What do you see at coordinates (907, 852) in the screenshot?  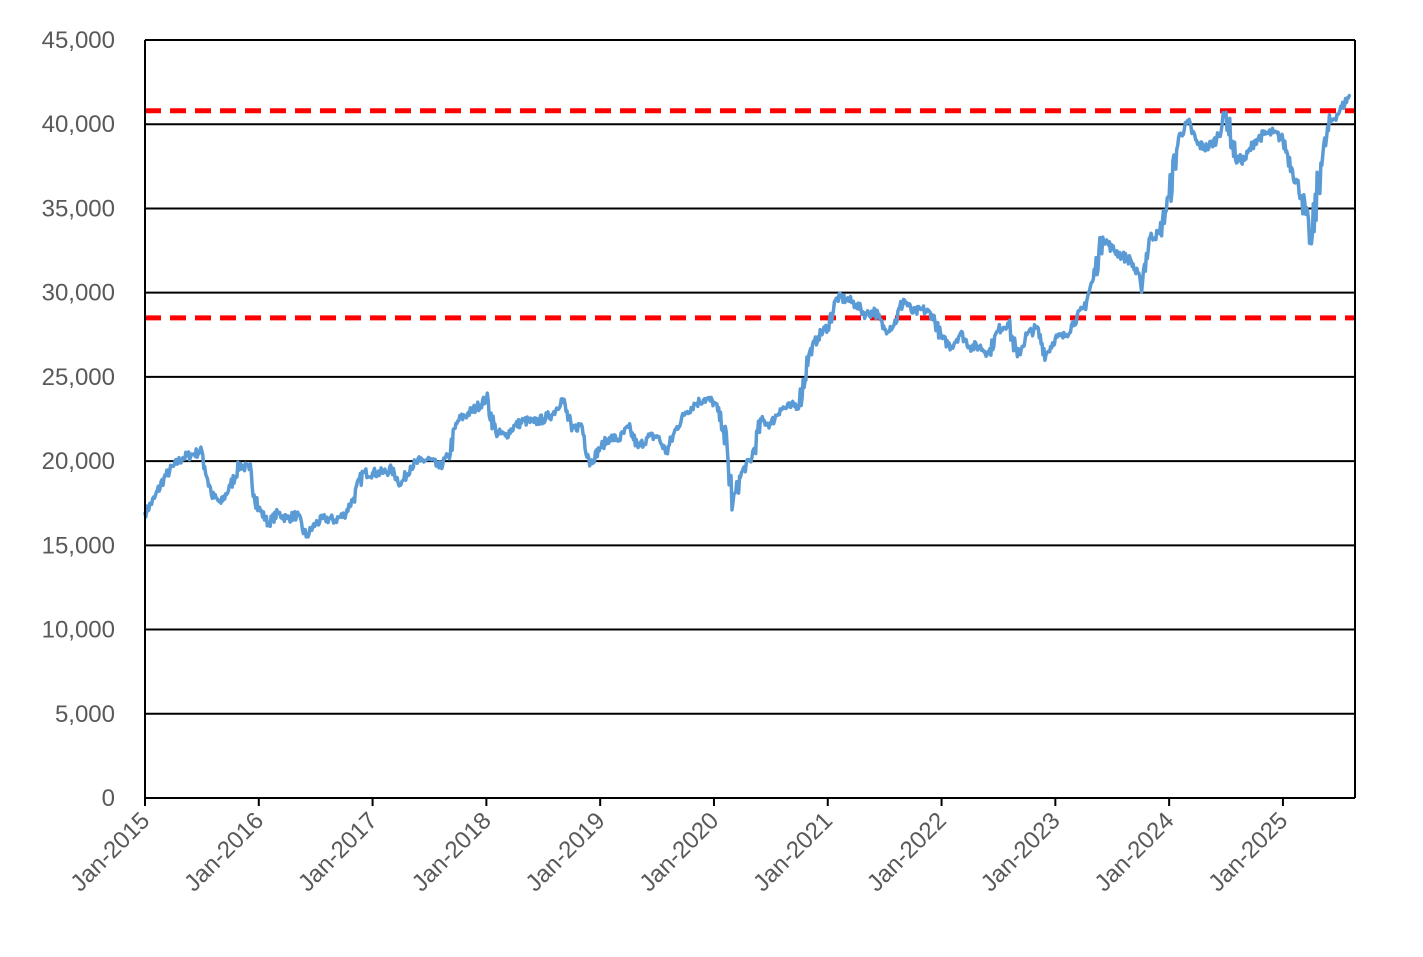 I see `x-tick-label: Jan-2022` at bounding box center [907, 852].